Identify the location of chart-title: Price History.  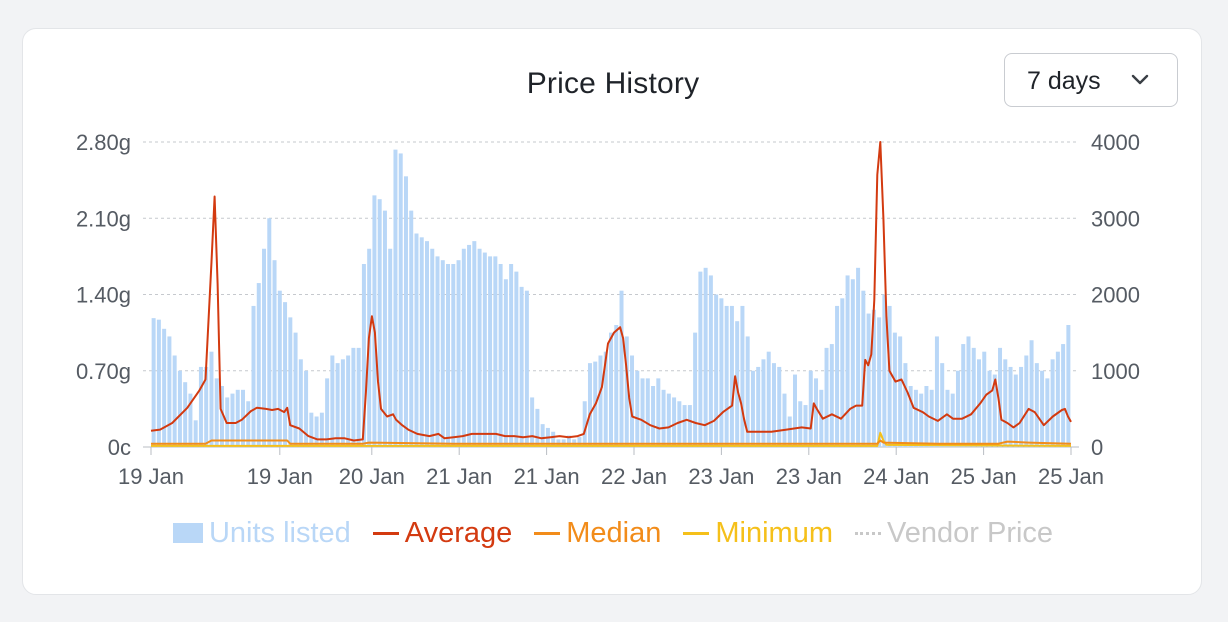
(613, 83).